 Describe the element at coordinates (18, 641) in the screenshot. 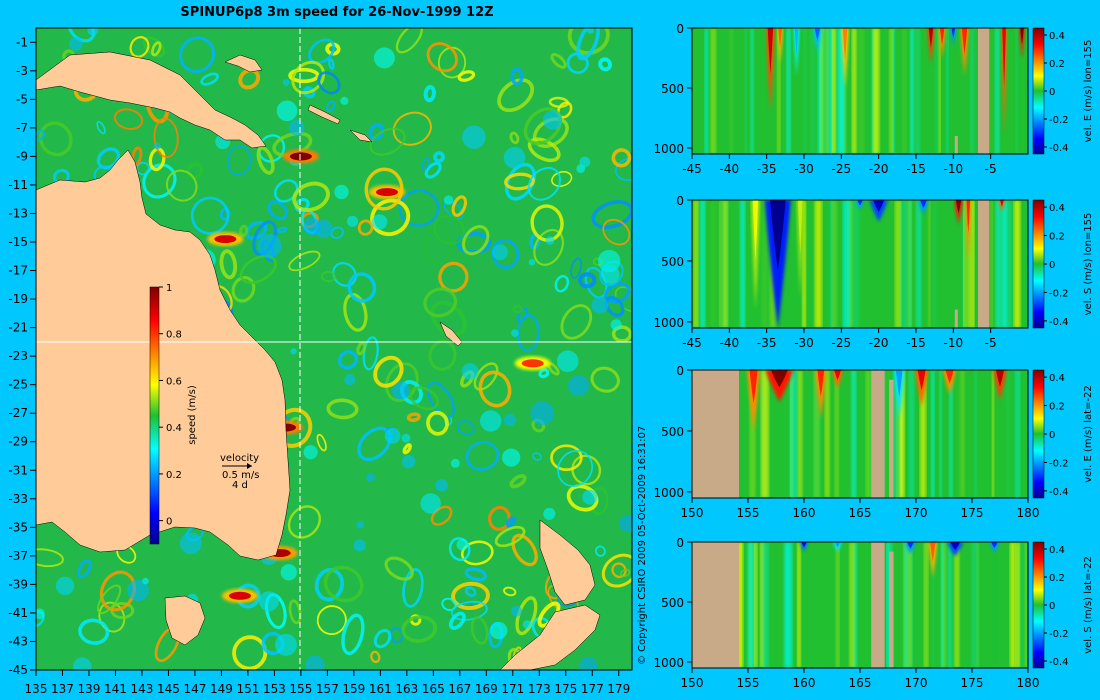

I see `map-y-tick-label: -43` at that location.